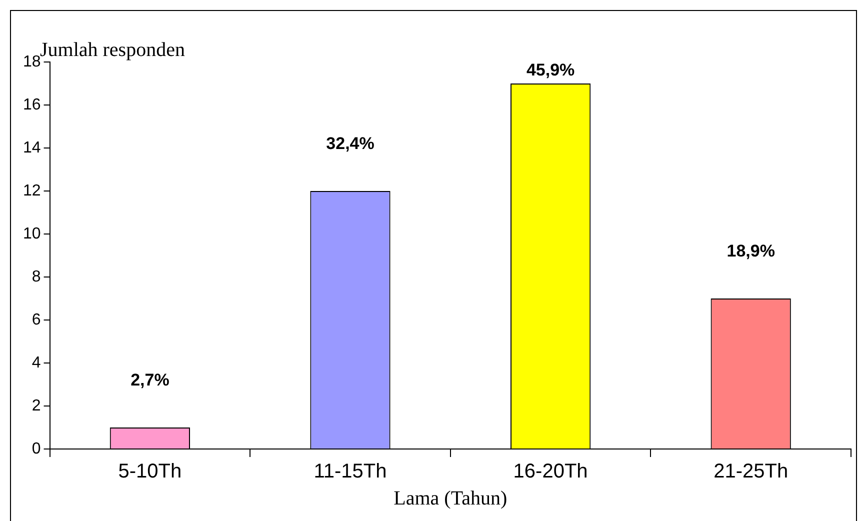 The image size is (867, 521). What do you see at coordinates (32, 61) in the screenshot?
I see `y-tick-label: 18` at bounding box center [32, 61].